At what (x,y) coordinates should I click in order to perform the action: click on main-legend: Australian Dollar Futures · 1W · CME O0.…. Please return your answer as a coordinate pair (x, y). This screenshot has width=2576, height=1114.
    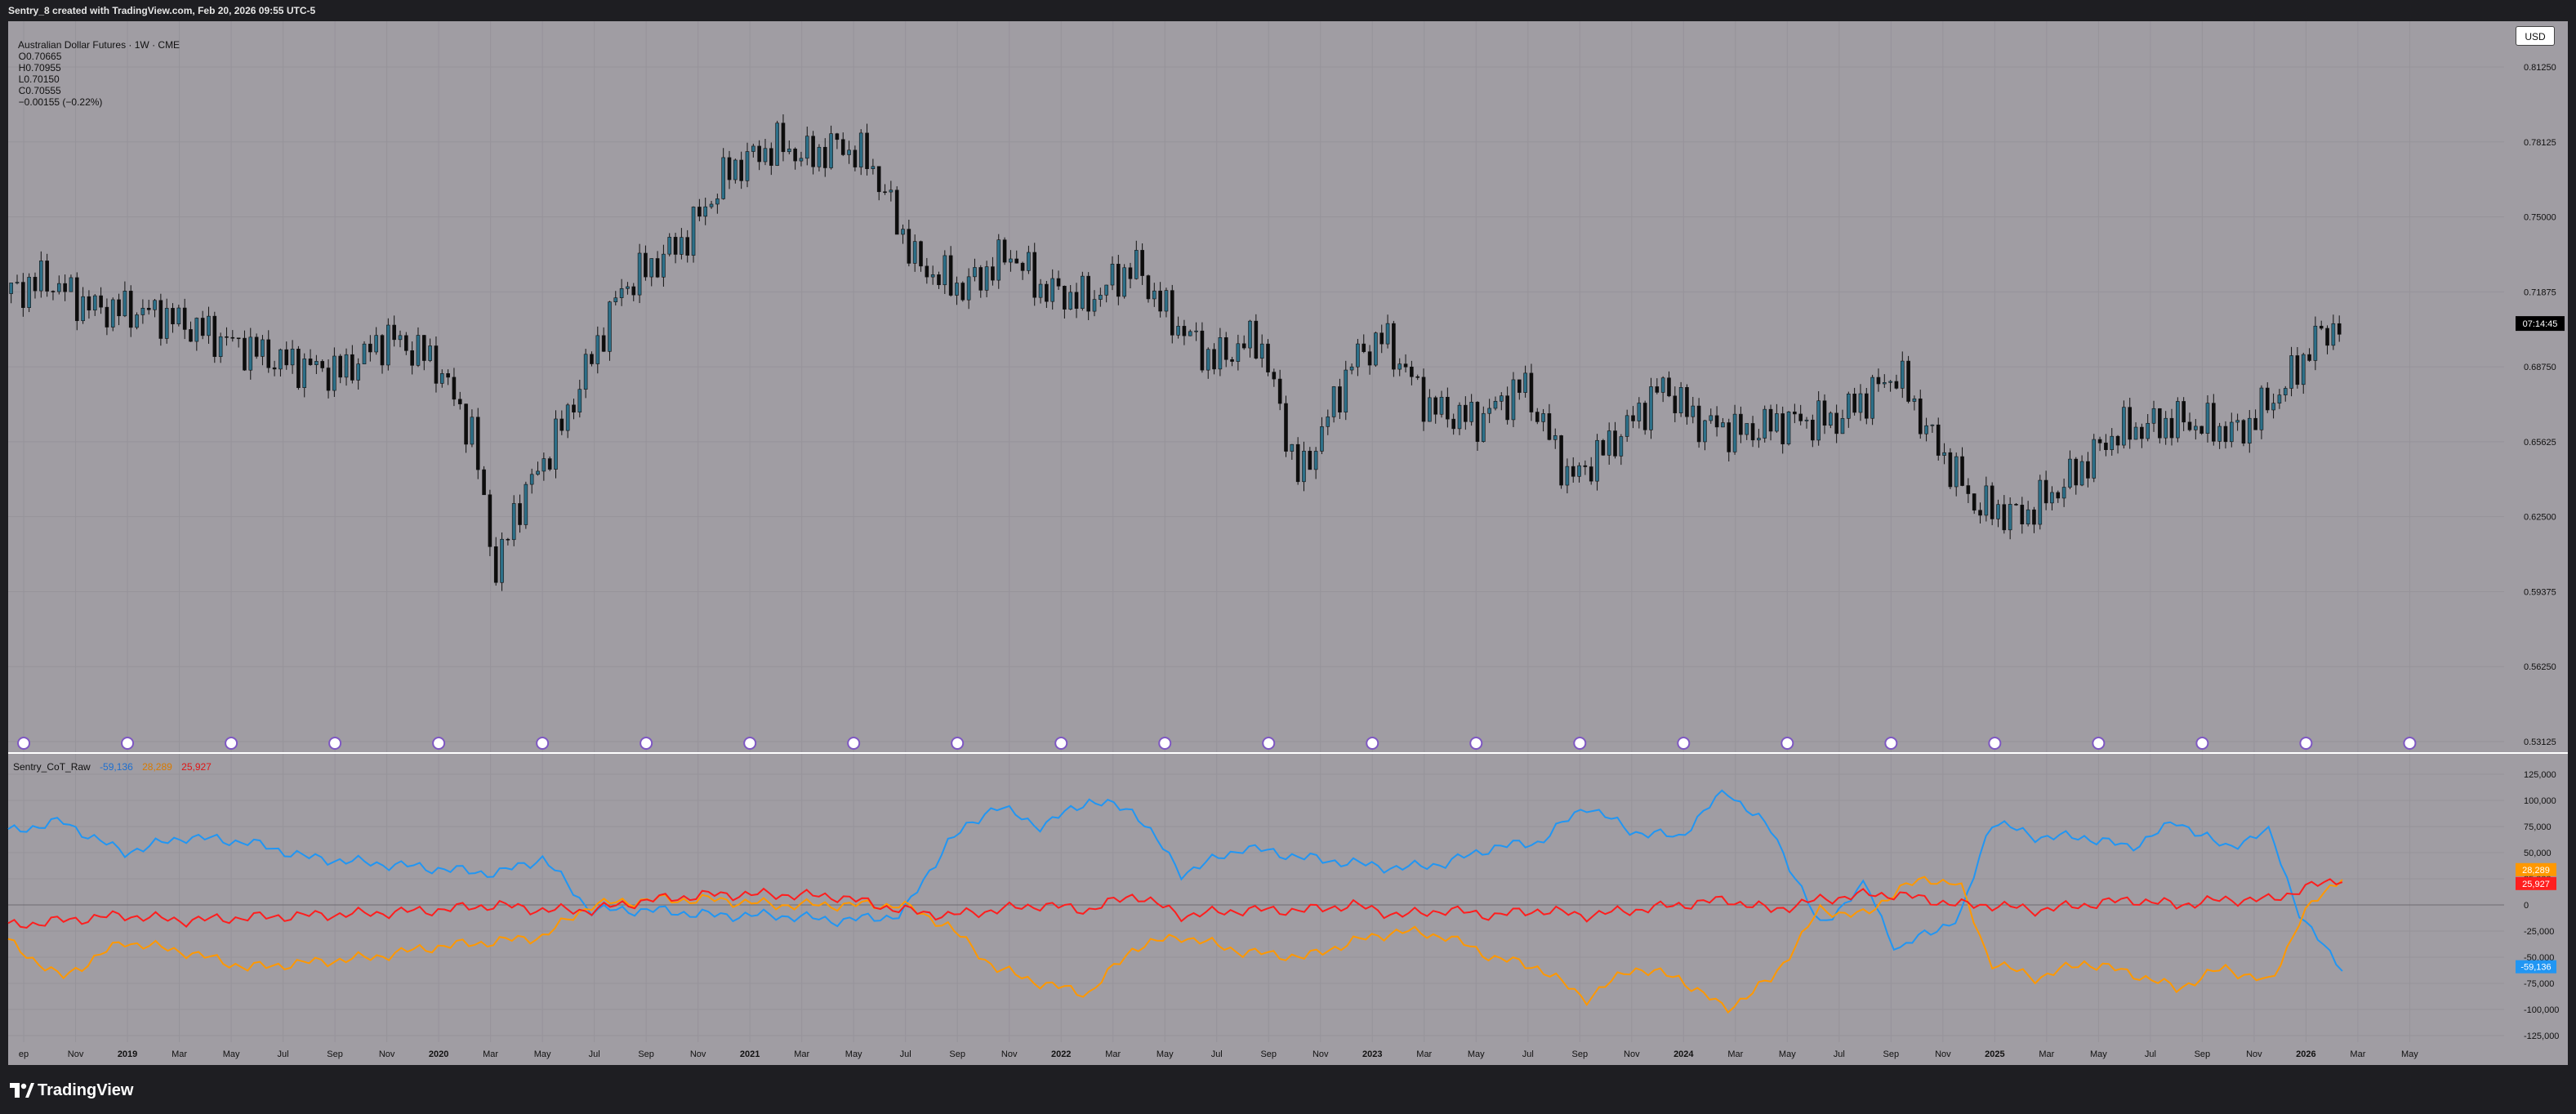
    Looking at the image, I should click on (99, 68).